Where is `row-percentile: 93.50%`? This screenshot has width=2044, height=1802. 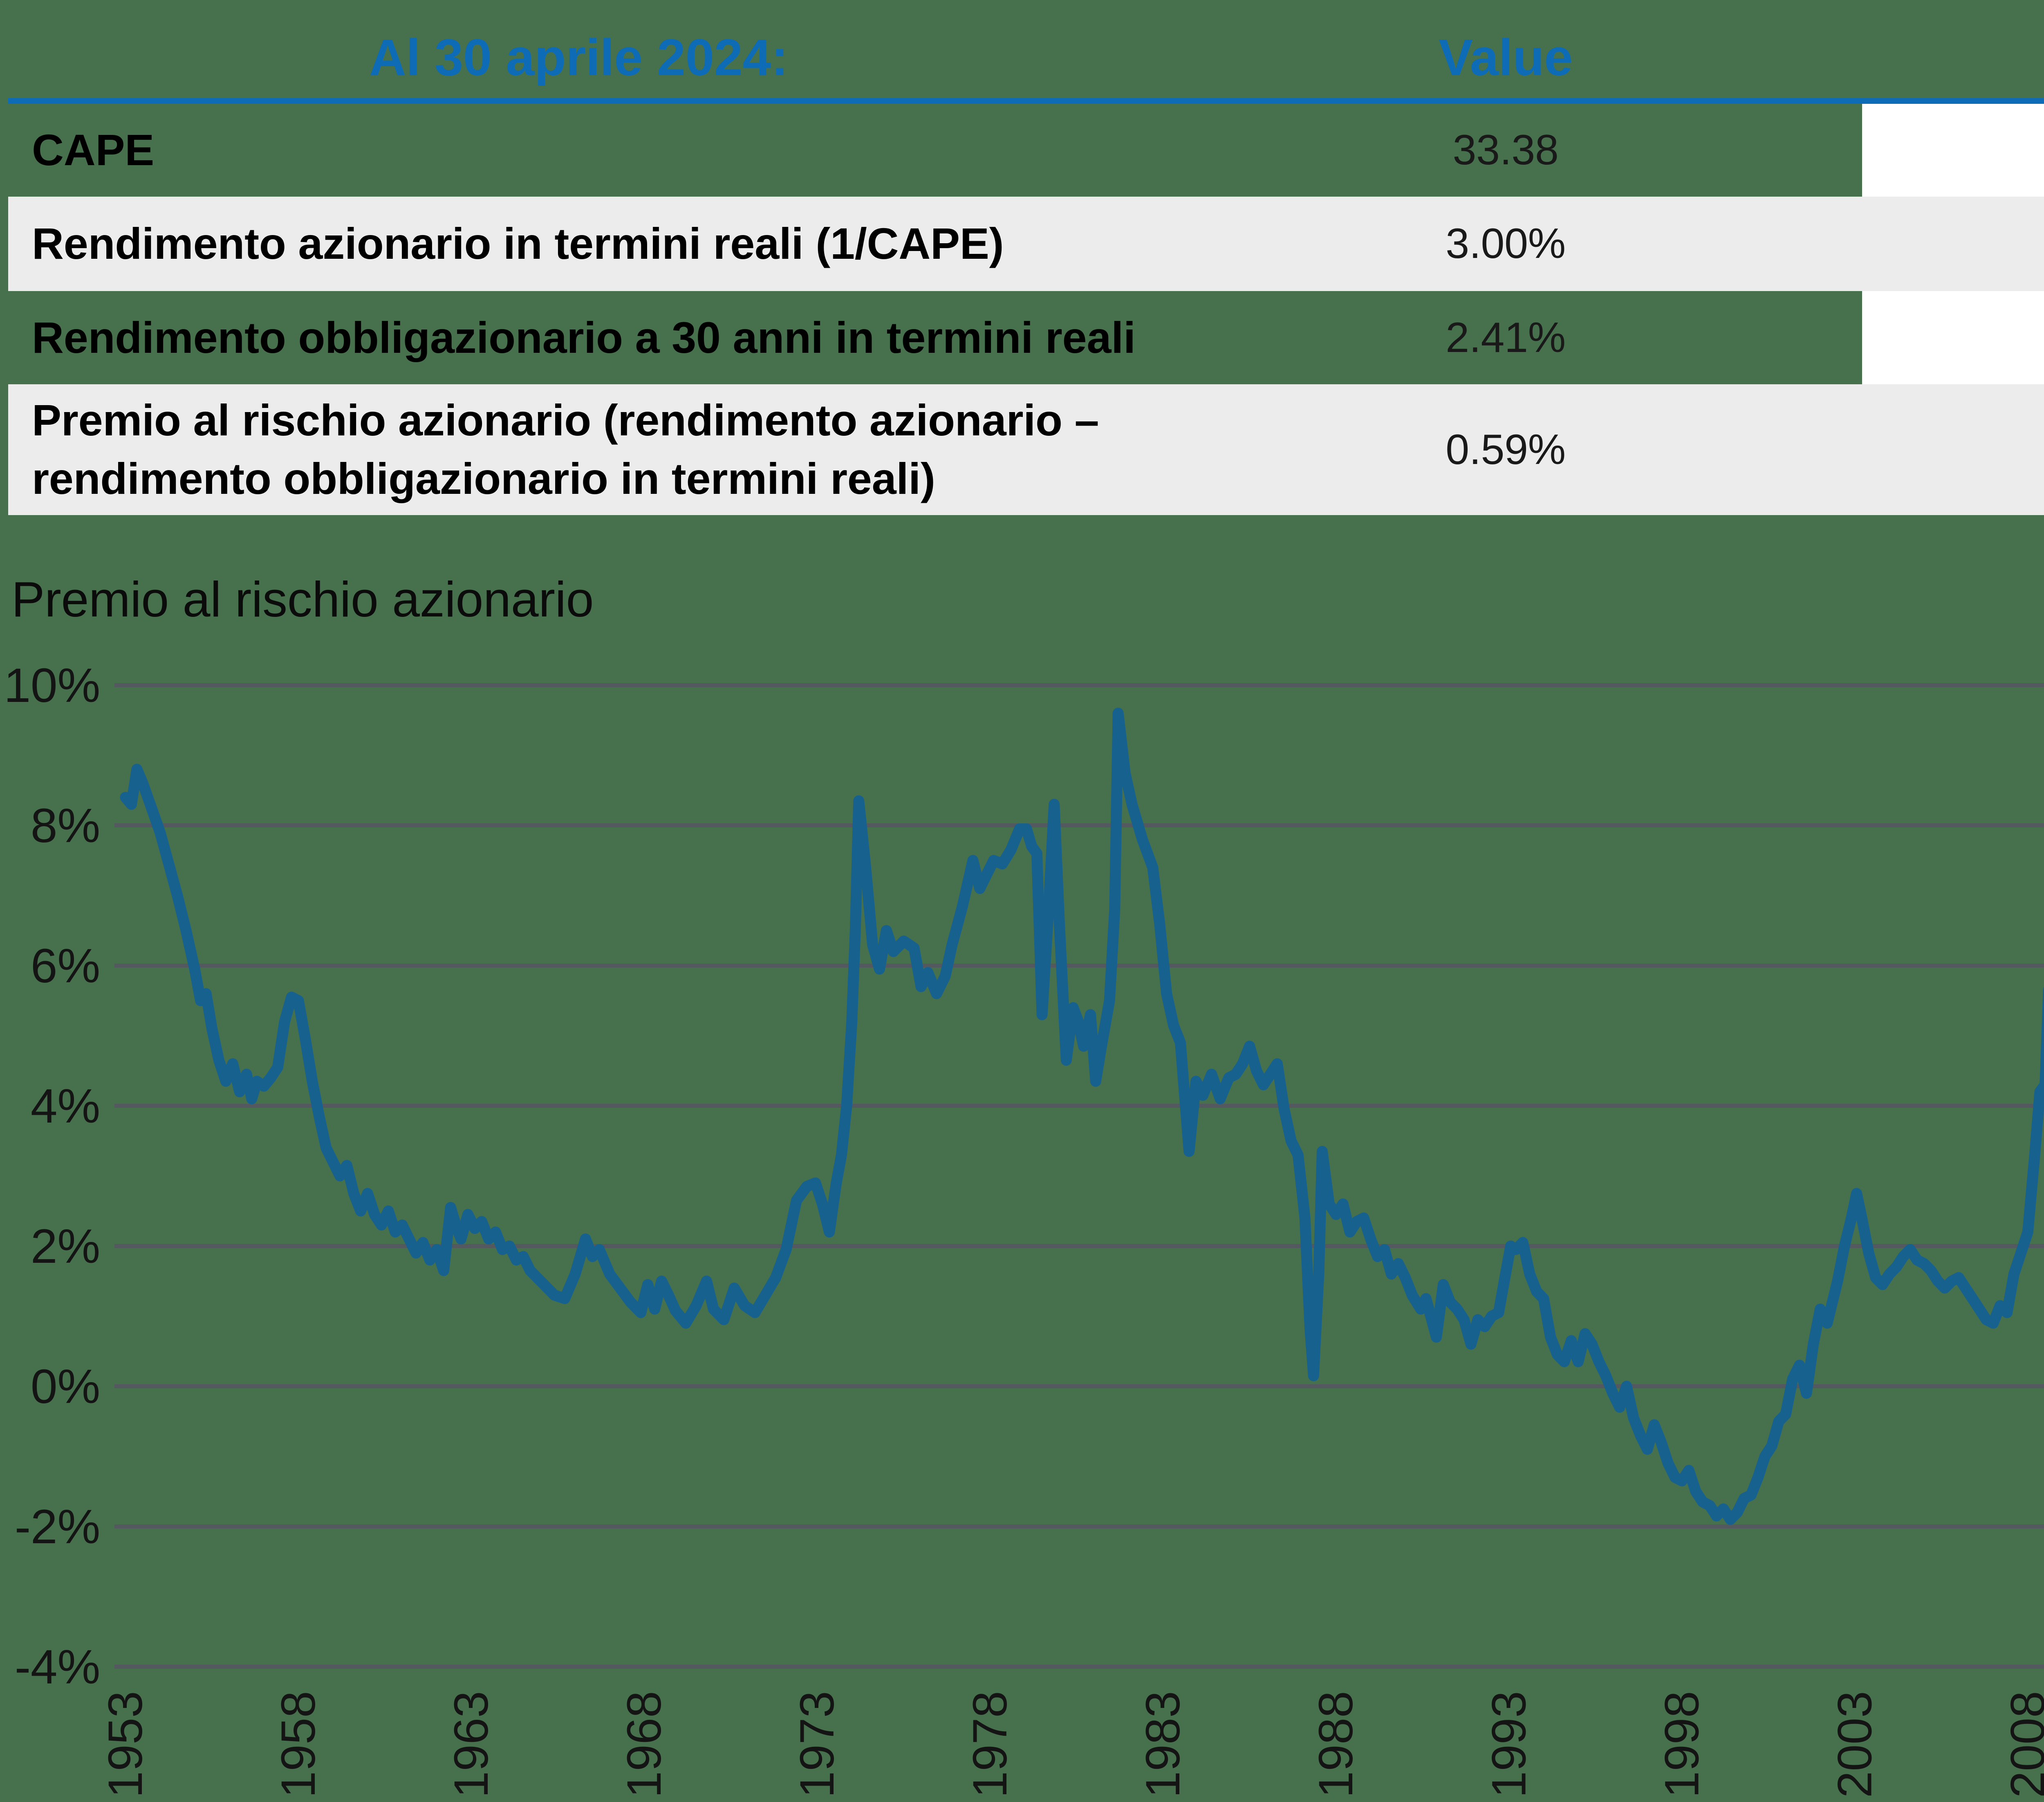 row-percentile: 93.50% is located at coordinates (1953, 150).